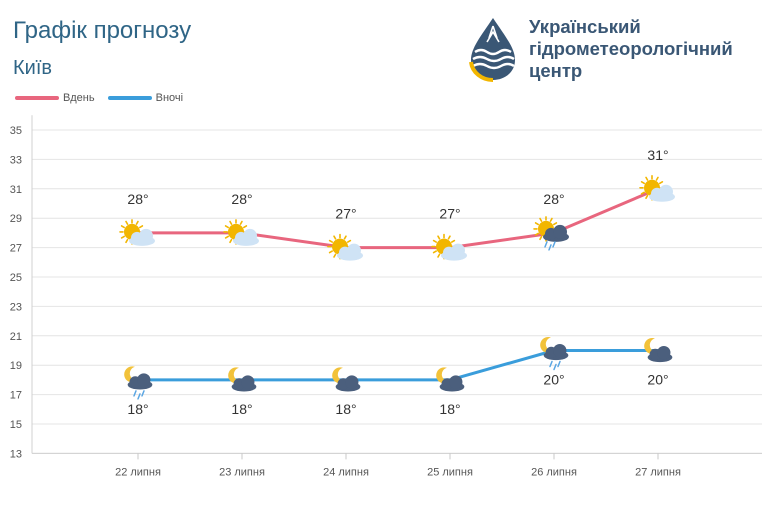 The width and height of the screenshot is (764, 505). I want to click on city-name: Київ, so click(33, 68).